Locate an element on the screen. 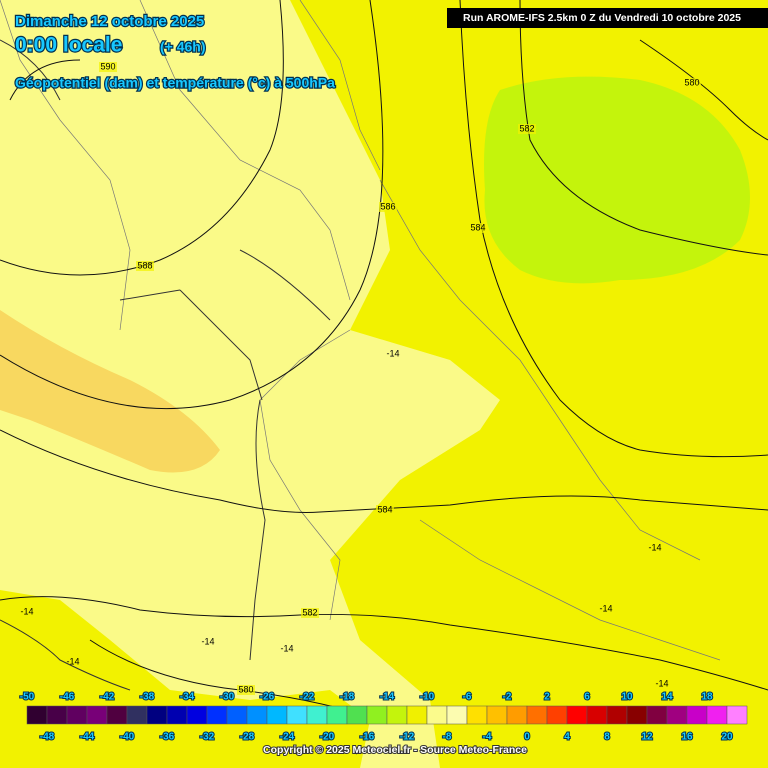 The height and width of the screenshot is (768, 768). colorbar-label: -40 is located at coordinates (127, 737).